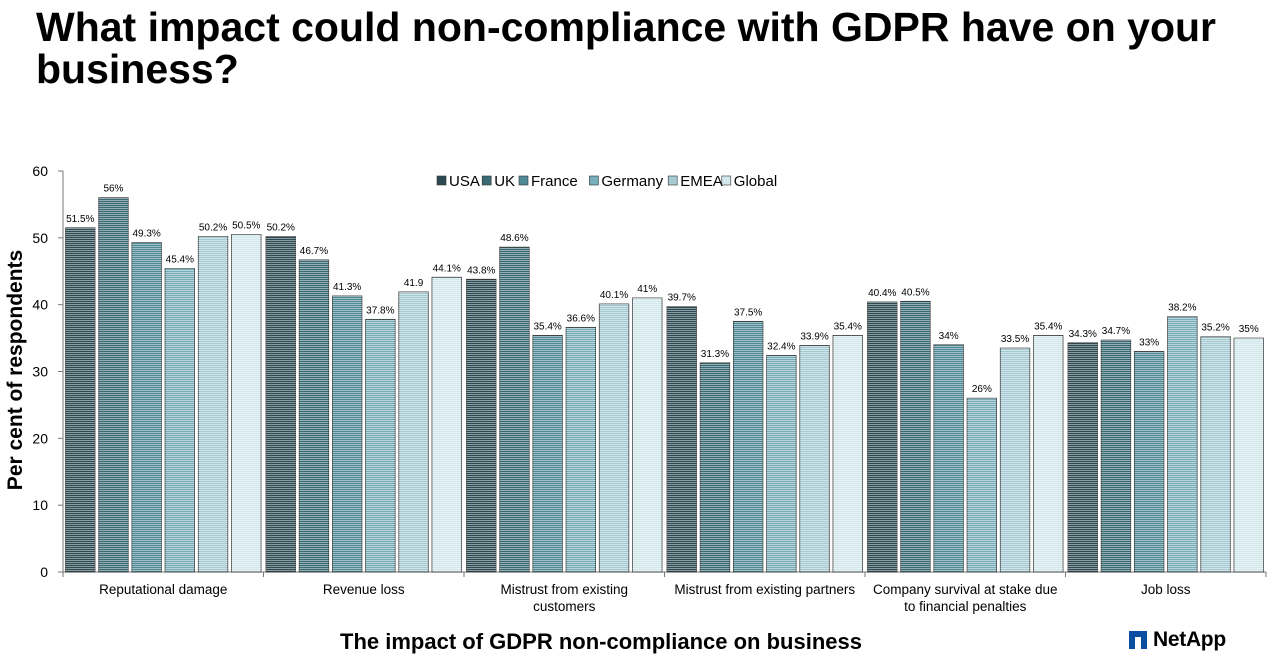 This screenshot has height=665, width=1276. I want to click on data-label: 35%, so click(1249, 329).